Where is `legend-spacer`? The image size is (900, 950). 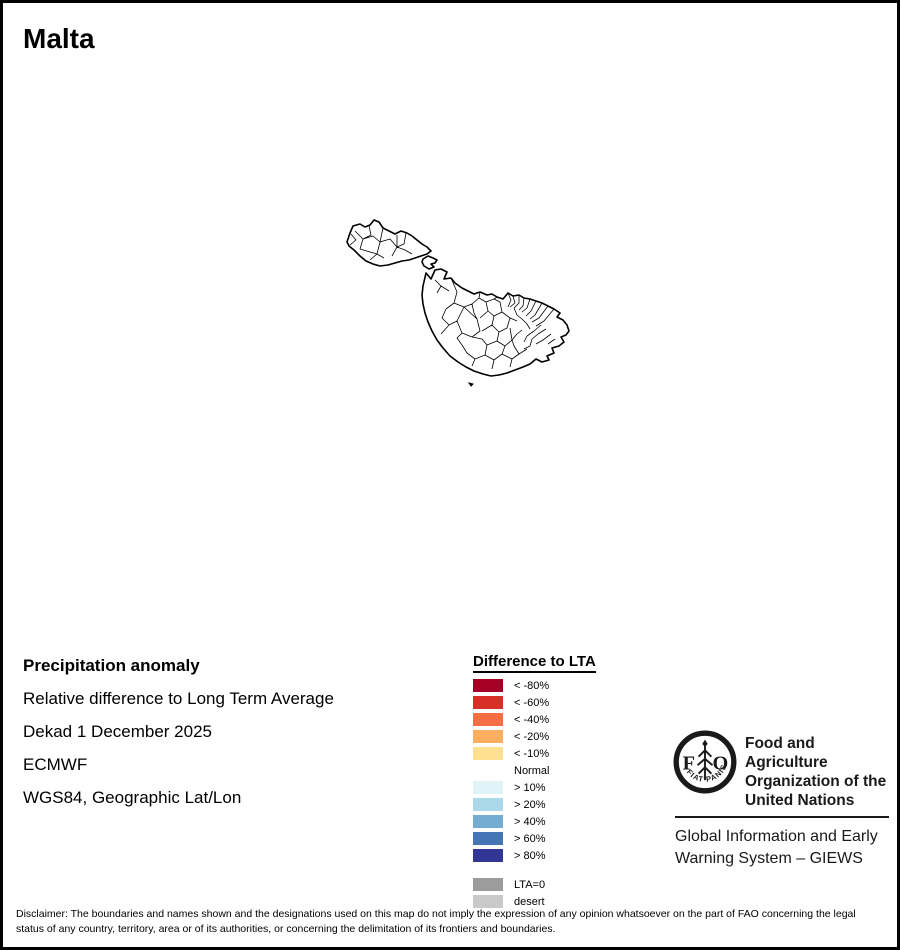
legend-spacer is located at coordinates (534, 872).